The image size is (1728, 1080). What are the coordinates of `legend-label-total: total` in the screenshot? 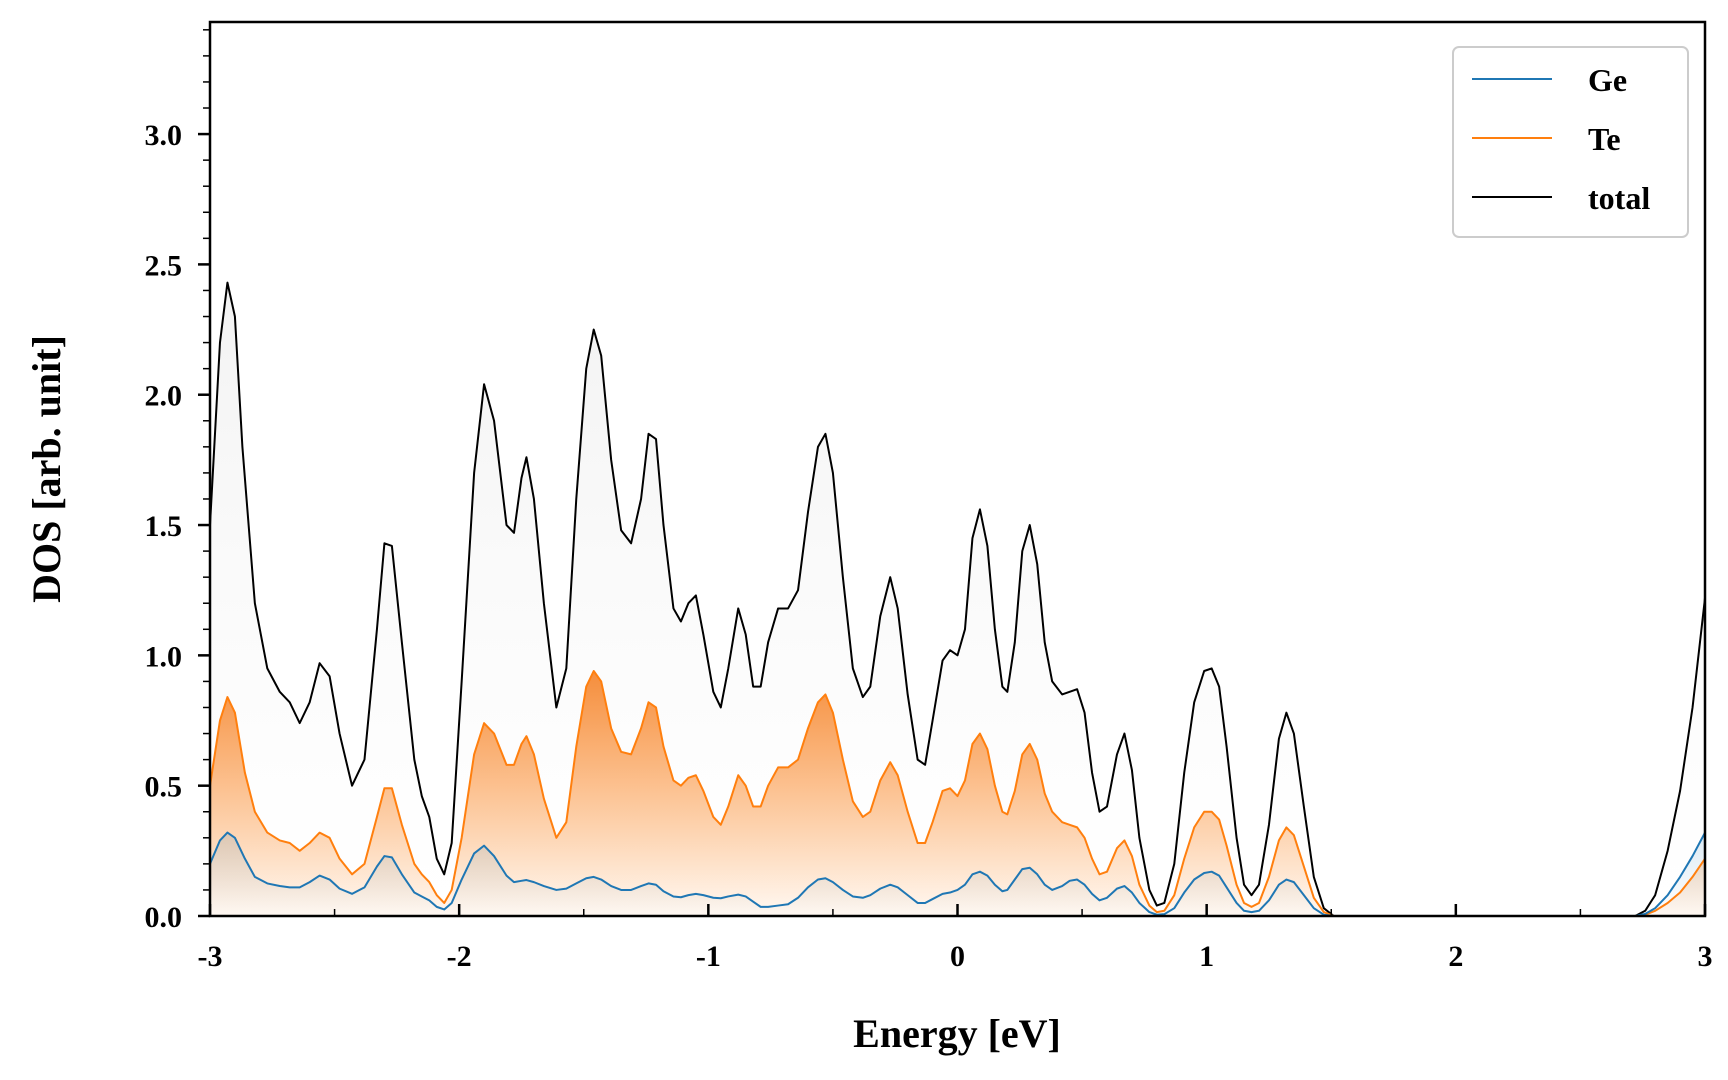 It's located at (1619, 198).